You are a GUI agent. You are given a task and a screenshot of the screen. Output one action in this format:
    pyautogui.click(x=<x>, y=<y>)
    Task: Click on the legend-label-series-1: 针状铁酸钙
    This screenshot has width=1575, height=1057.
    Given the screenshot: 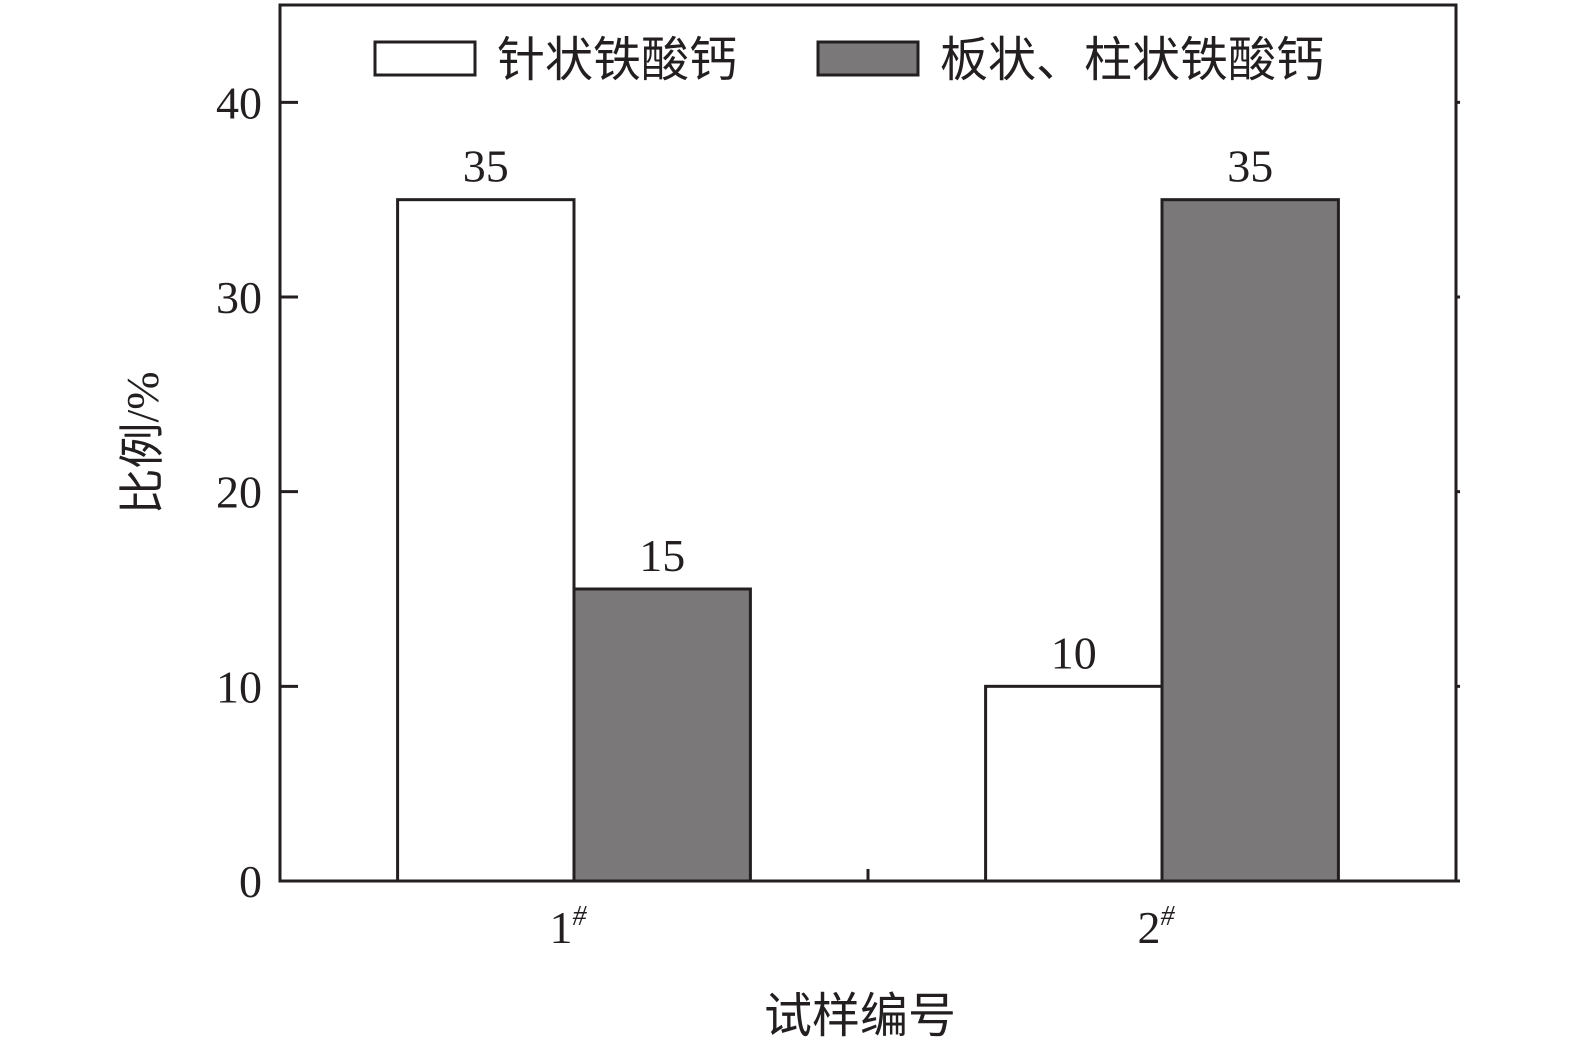 What is the action you would take?
    pyautogui.click(x=617, y=60)
    